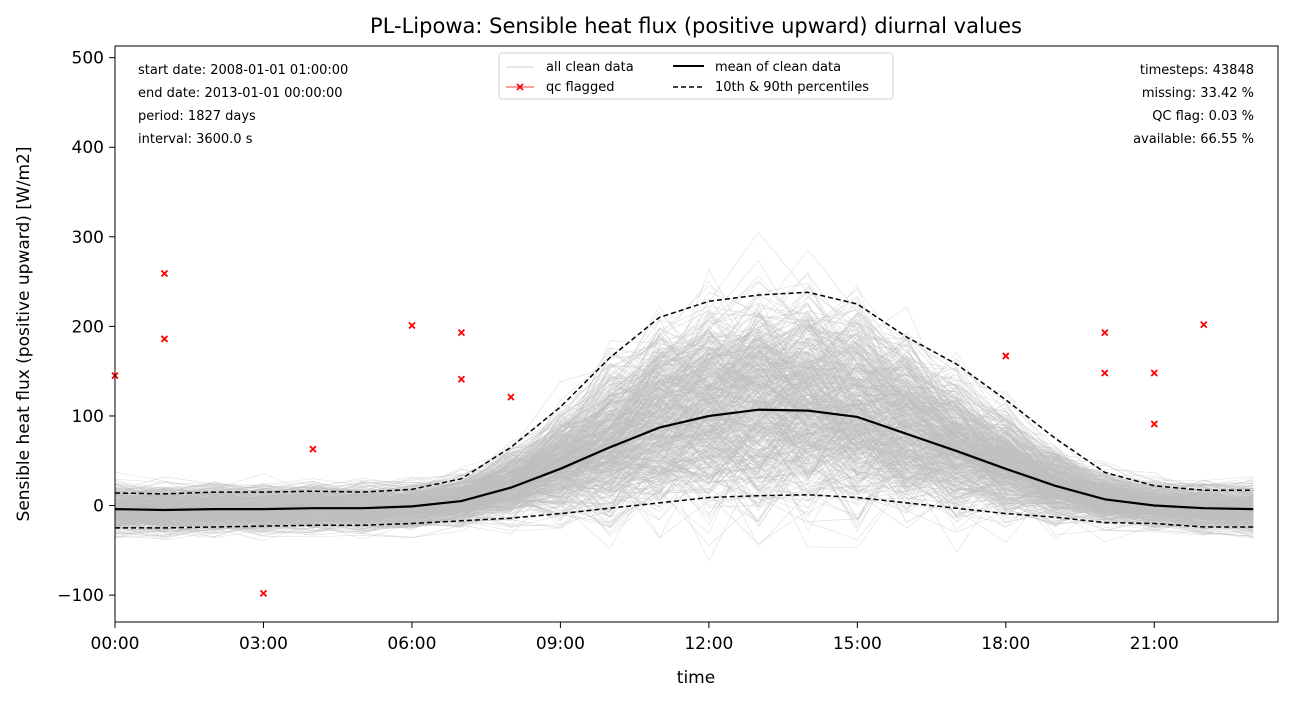  What do you see at coordinates (1193, 139) in the screenshot?
I see `info-available: available: 66.55 %` at bounding box center [1193, 139].